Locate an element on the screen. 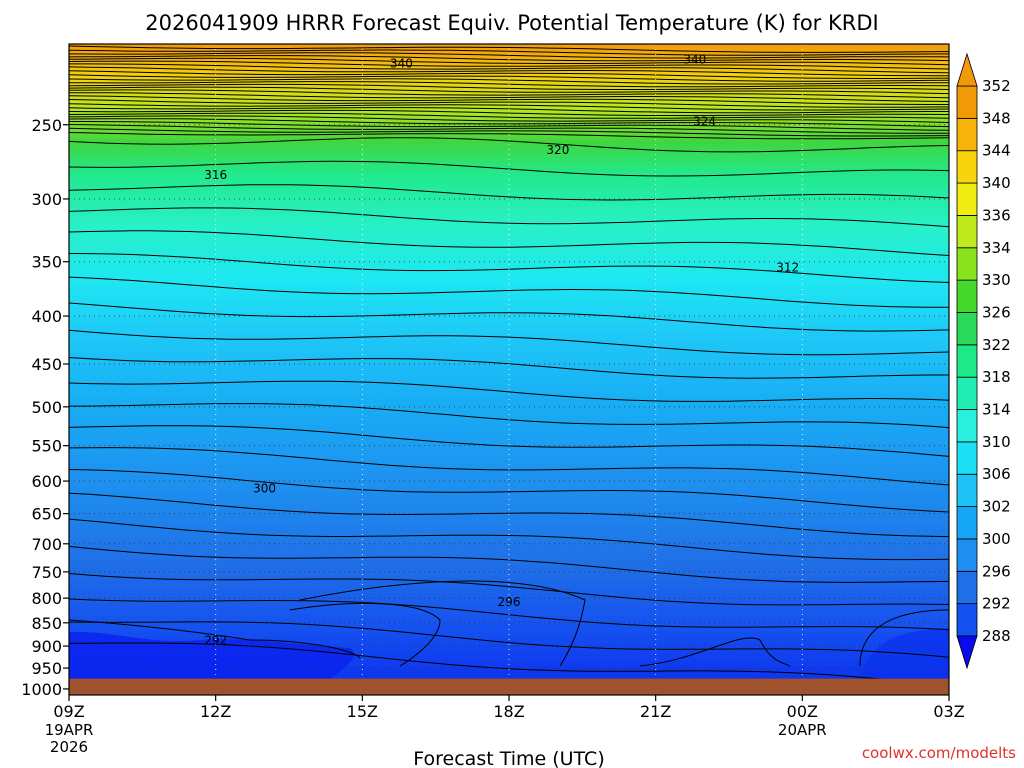  y-tick-label: 950 is located at coordinates (46, 668).